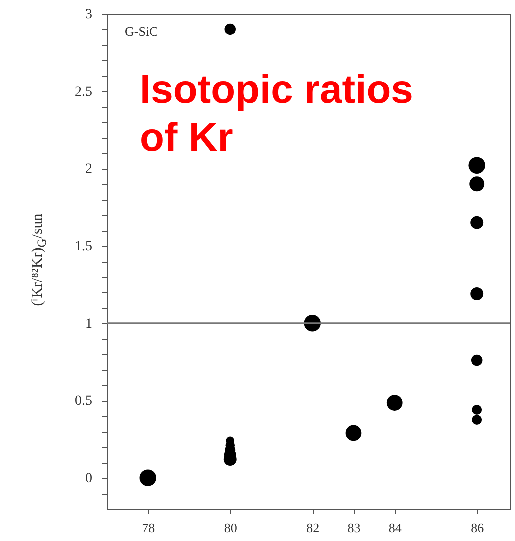 This screenshot has width=515, height=541. I want to click on annotation: G-SiC, so click(141, 32).